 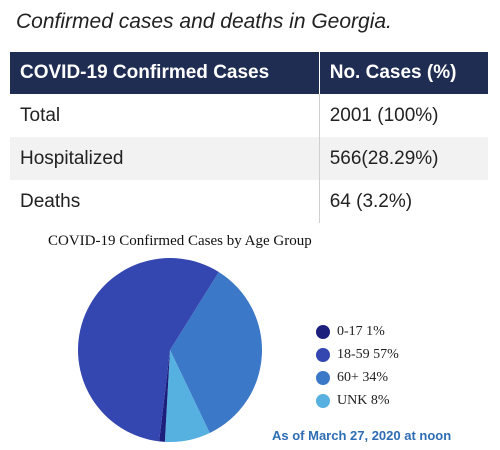 I want to click on row-label: Hospitalized, so click(x=165, y=158).